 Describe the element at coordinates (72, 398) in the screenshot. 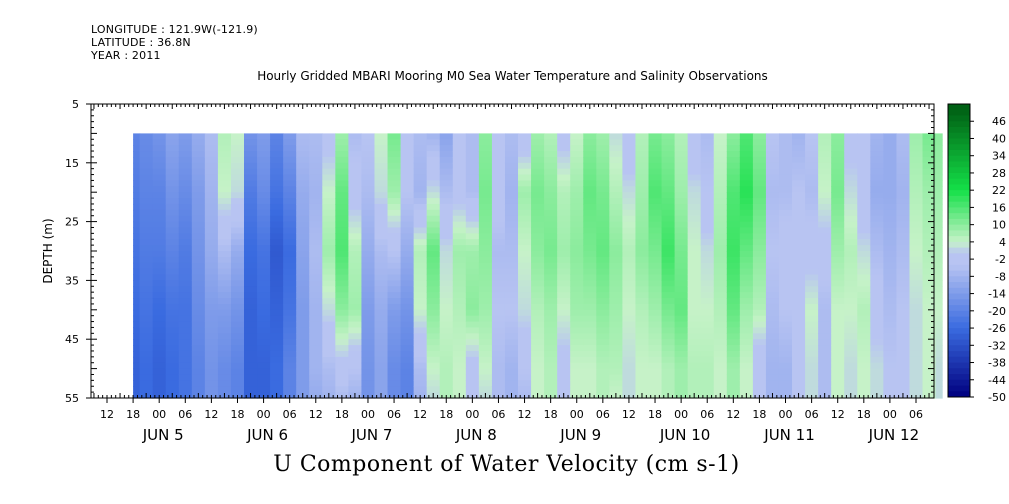

I see `y-tick-label: 55` at that location.